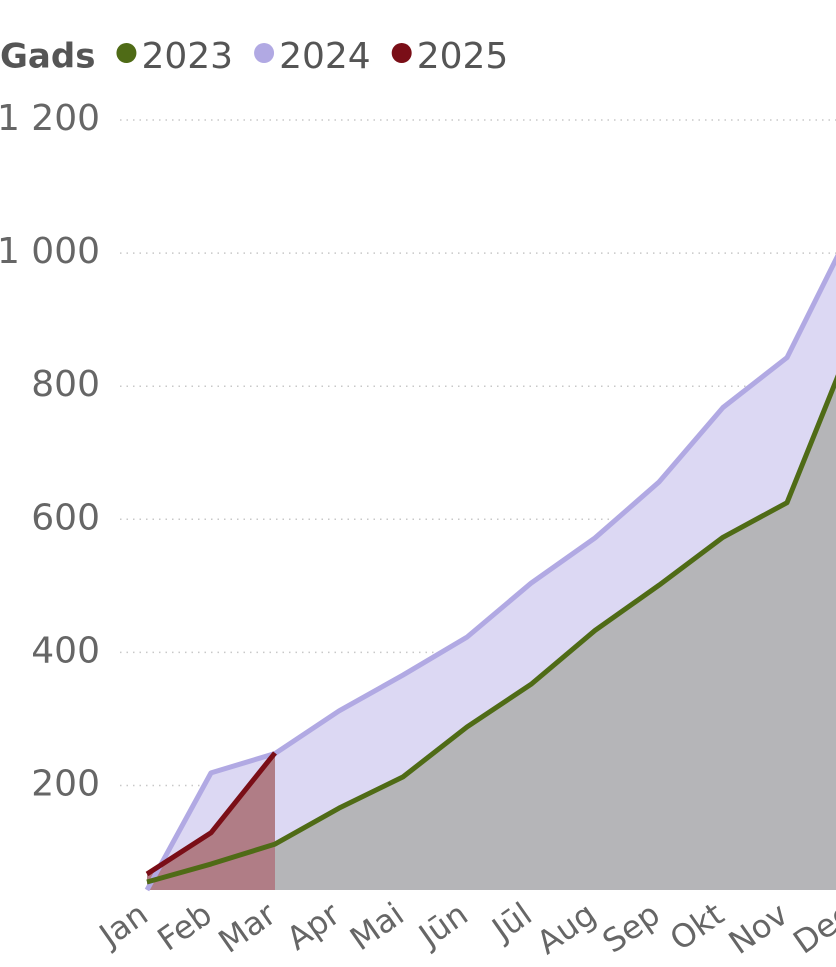 The image size is (836, 967). I want to click on y-tick-label: 400, so click(65, 650).